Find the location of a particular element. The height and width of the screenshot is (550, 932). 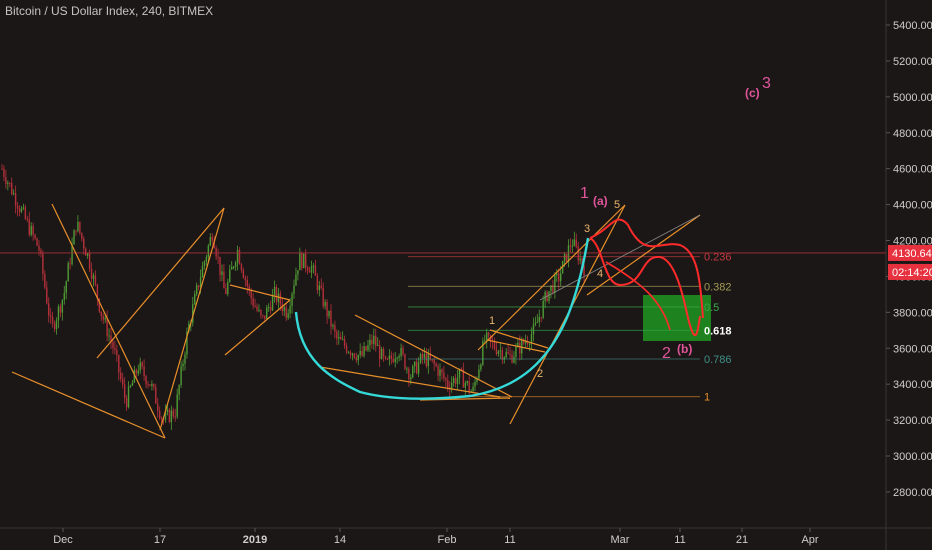

cup-curve is located at coordinates (442, 318).